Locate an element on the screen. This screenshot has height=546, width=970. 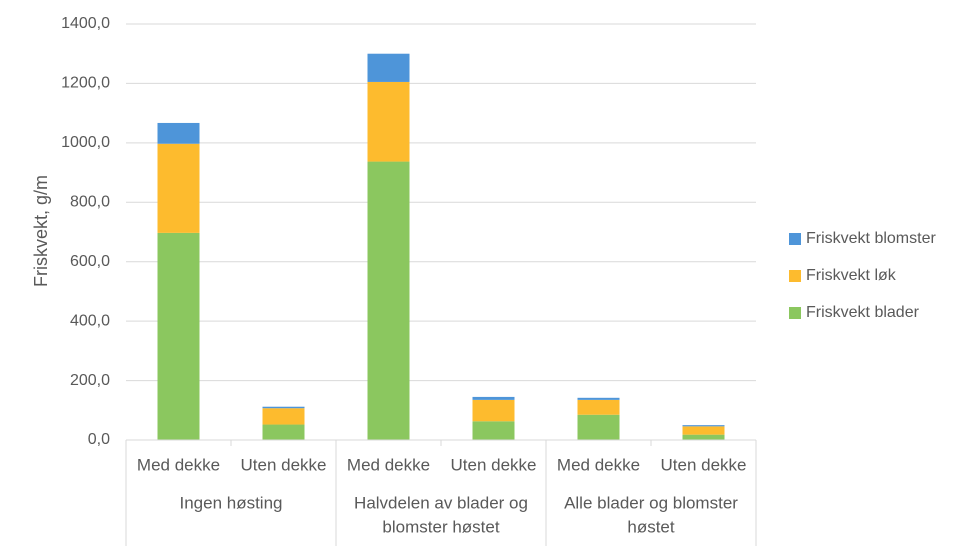
y-tick-label: 800,0 is located at coordinates (90, 202).